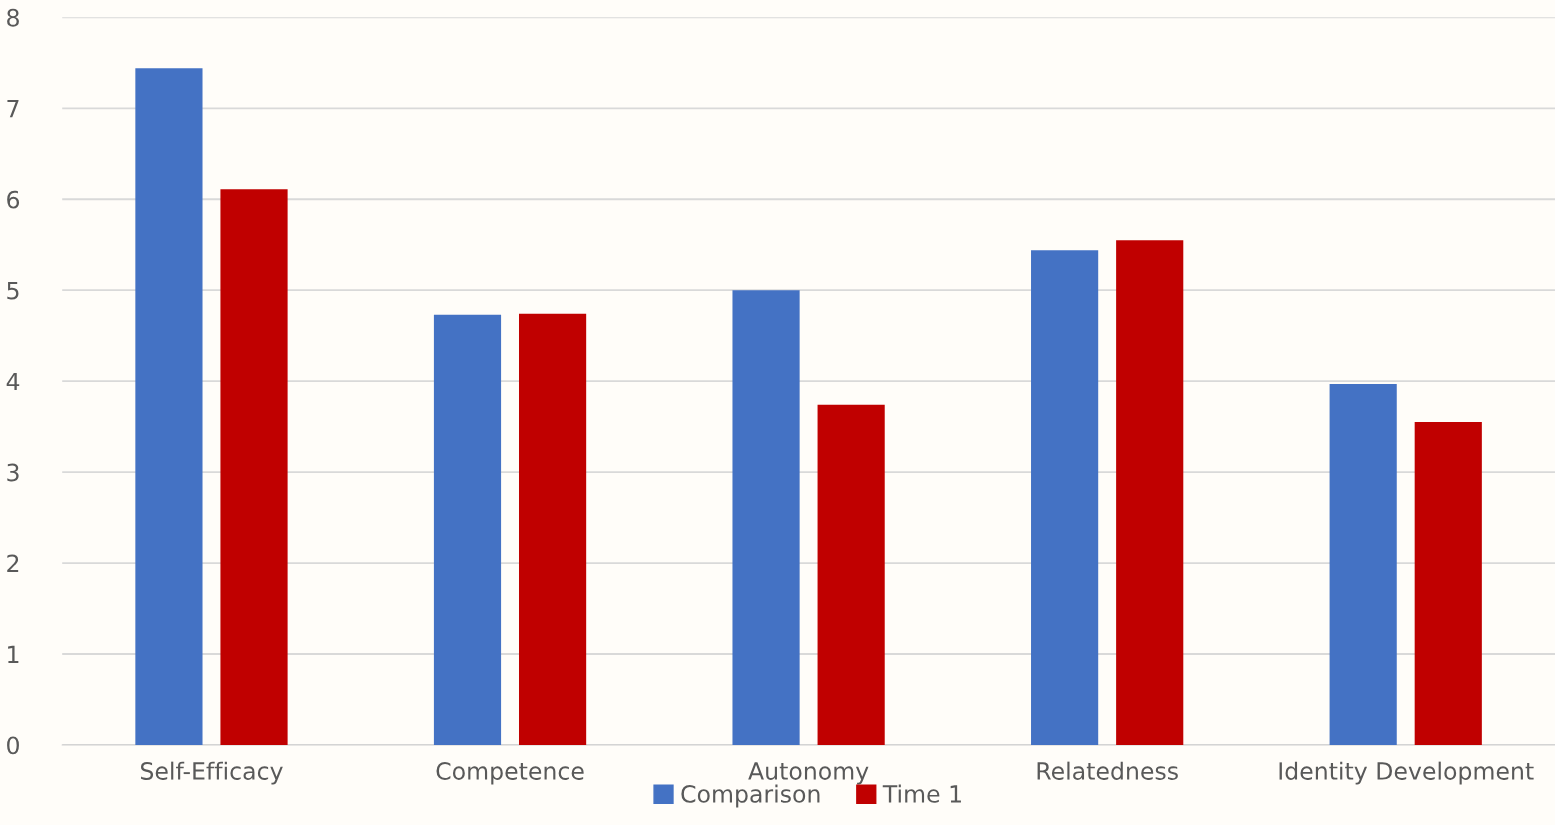  I want to click on y-tick-label: 8, so click(13, 17).